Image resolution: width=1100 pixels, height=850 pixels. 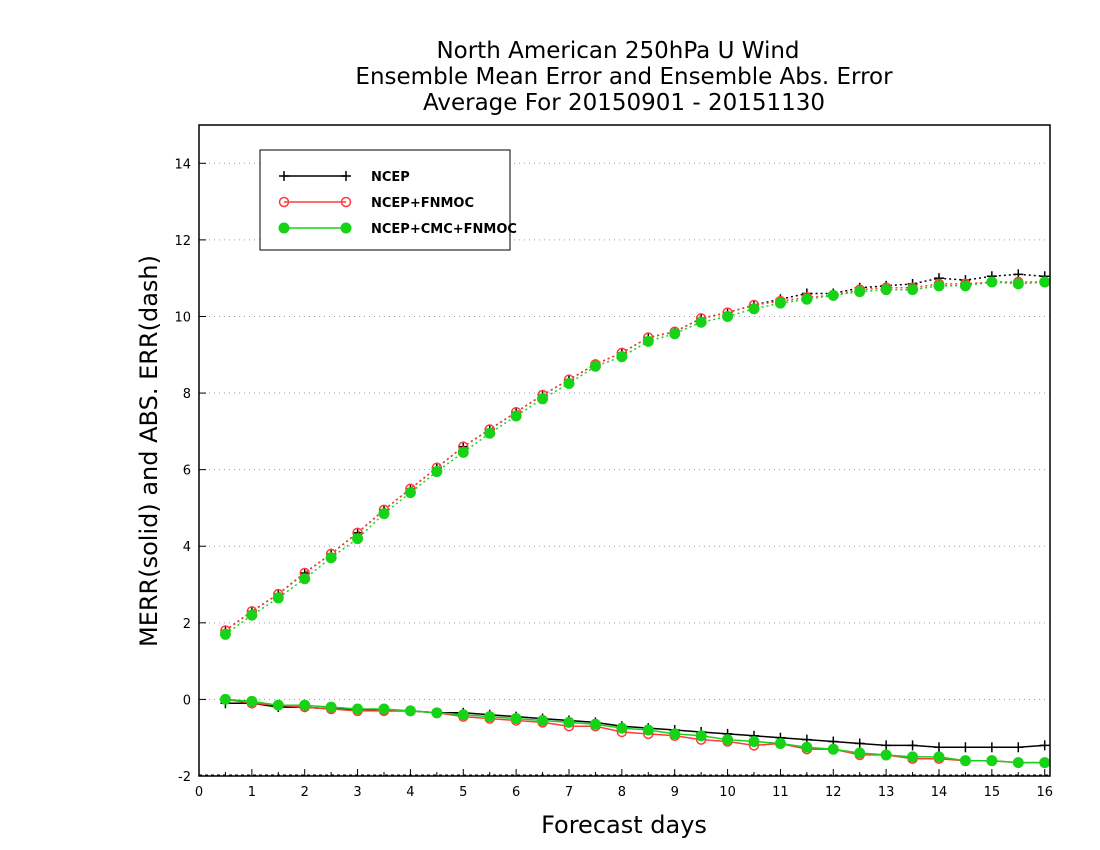 What do you see at coordinates (187, 547) in the screenshot?
I see `y-tick-label: 4` at bounding box center [187, 547].